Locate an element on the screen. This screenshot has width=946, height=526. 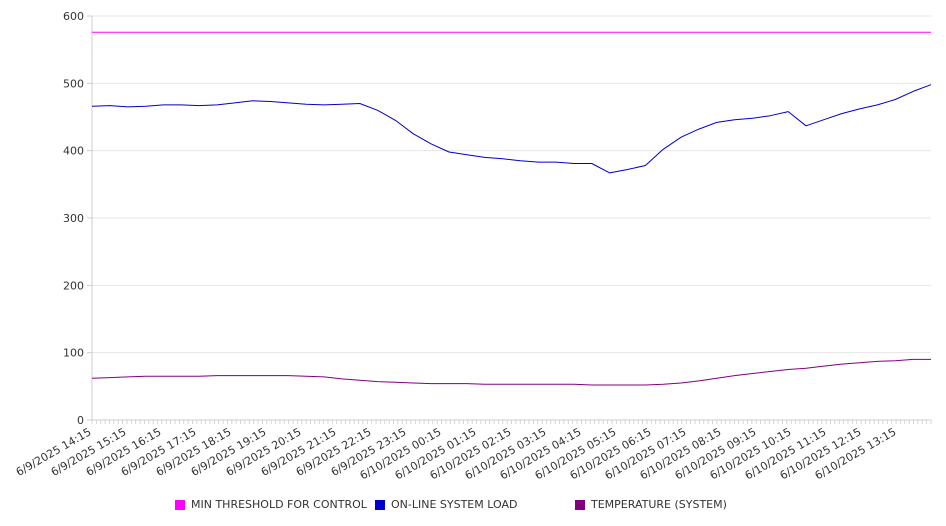
legend-swatch-min-threshold is located at coordinates (180, 504).